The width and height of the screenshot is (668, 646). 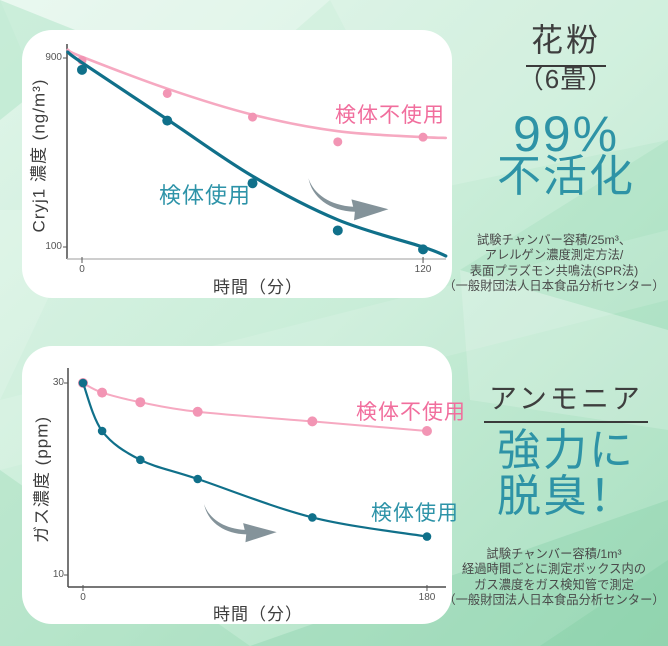 I want to click on chart2-x-axis-title: 時間（分）, so click(x=258, y=614).